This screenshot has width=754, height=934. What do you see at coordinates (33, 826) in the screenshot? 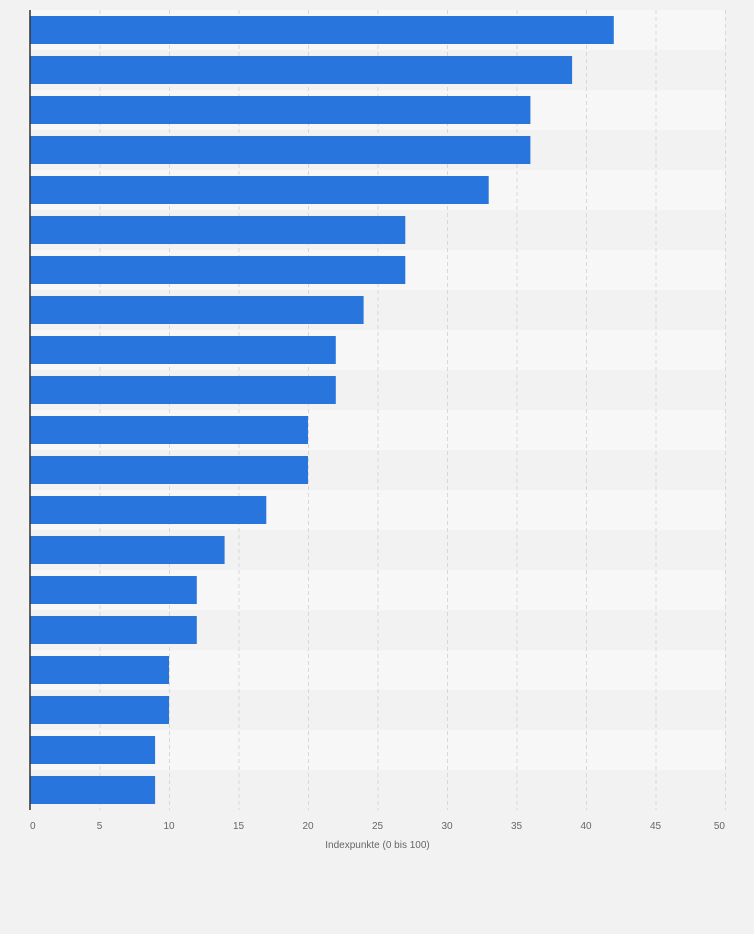
I see `x-tick-label: 0` at bounding box center [33, 826].